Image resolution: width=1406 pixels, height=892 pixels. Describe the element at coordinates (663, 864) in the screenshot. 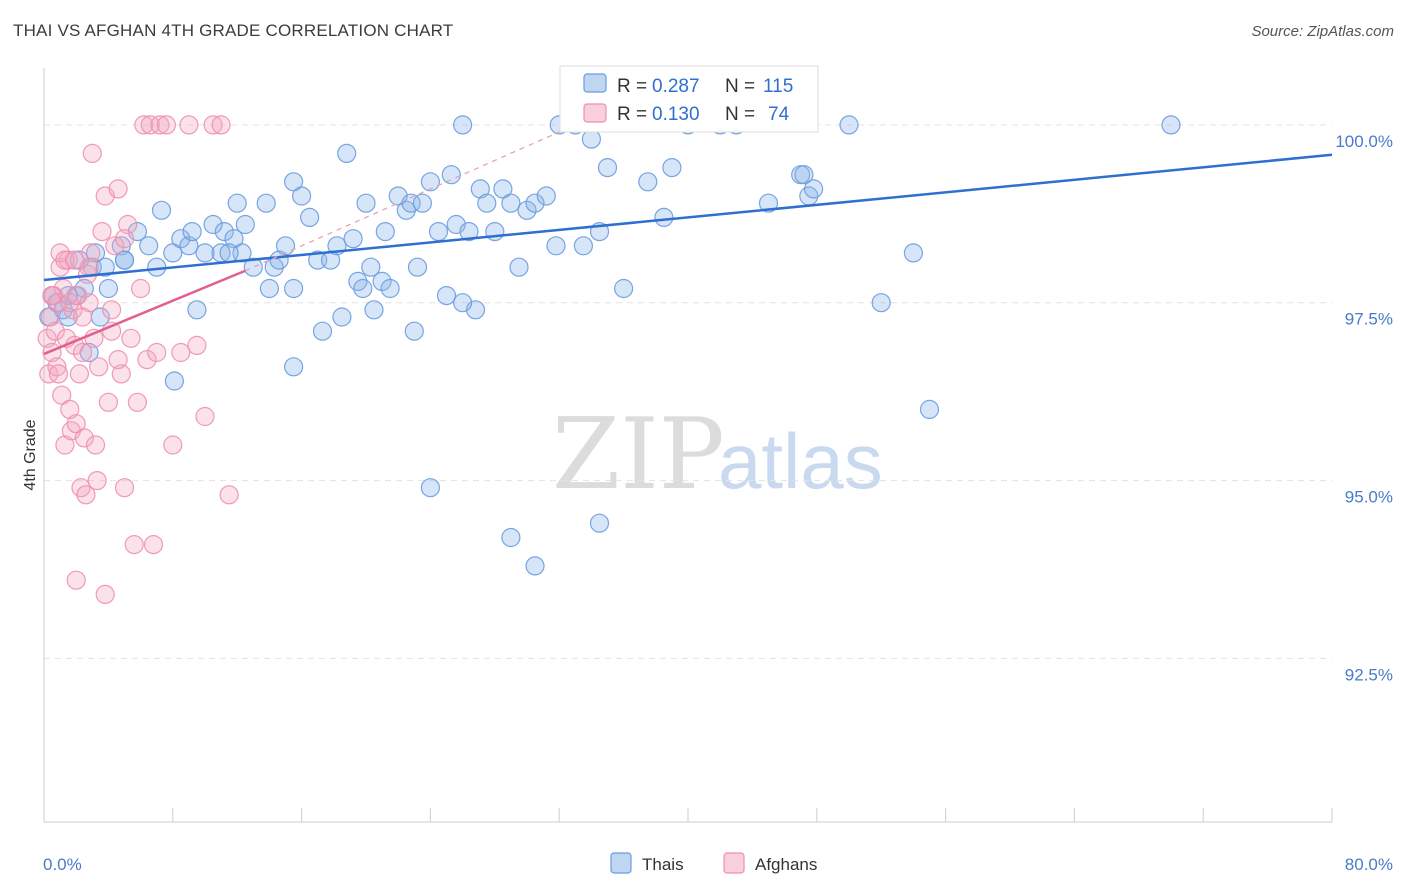

I see `legend-label-thais: Thais` at that location.